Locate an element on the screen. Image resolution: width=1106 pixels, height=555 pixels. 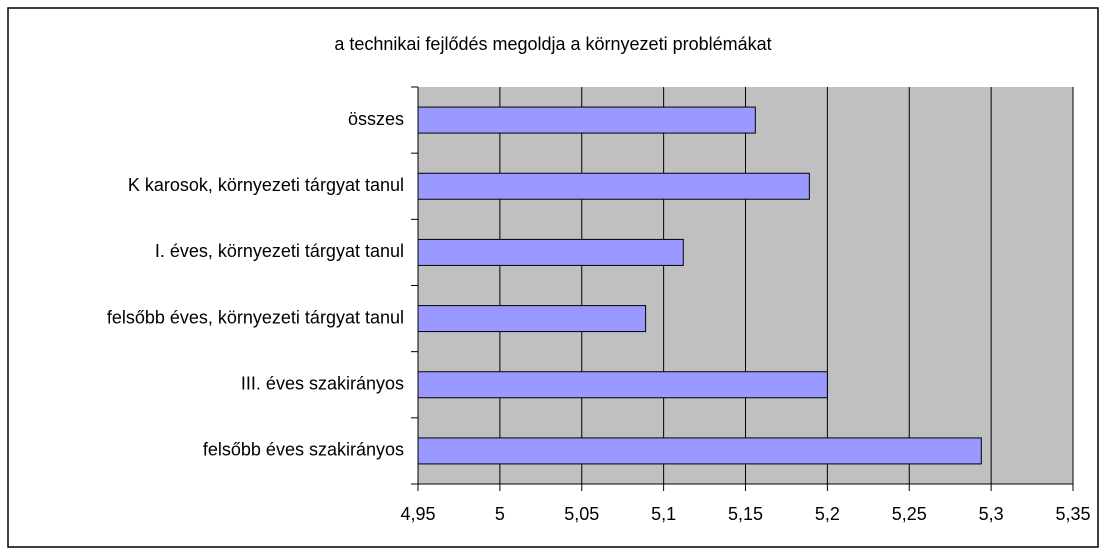
x-tick-label: 4,95 is located at coordinates (417, 514).